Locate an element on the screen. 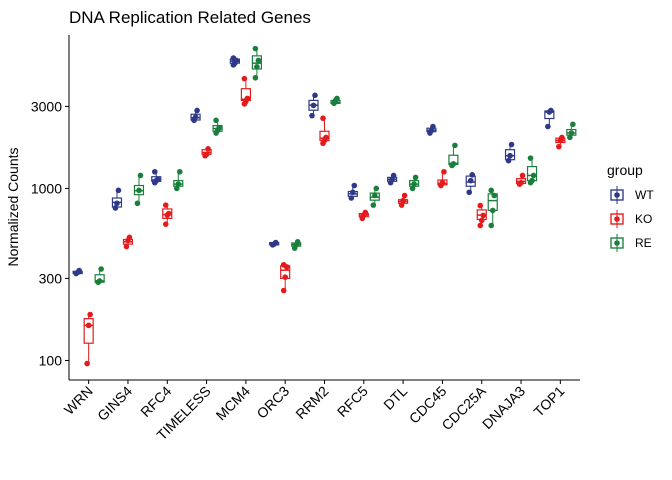  y-axis-label: Normalized Counts is located at coordinates (13, 206).